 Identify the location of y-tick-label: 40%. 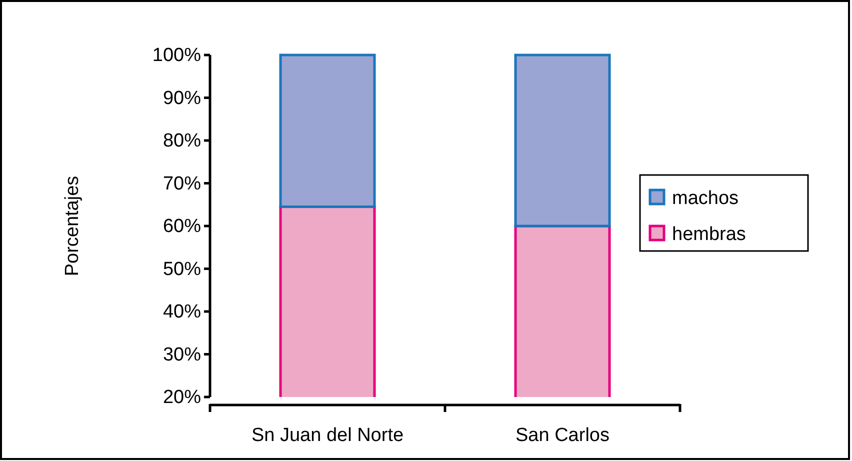
(182, 312).